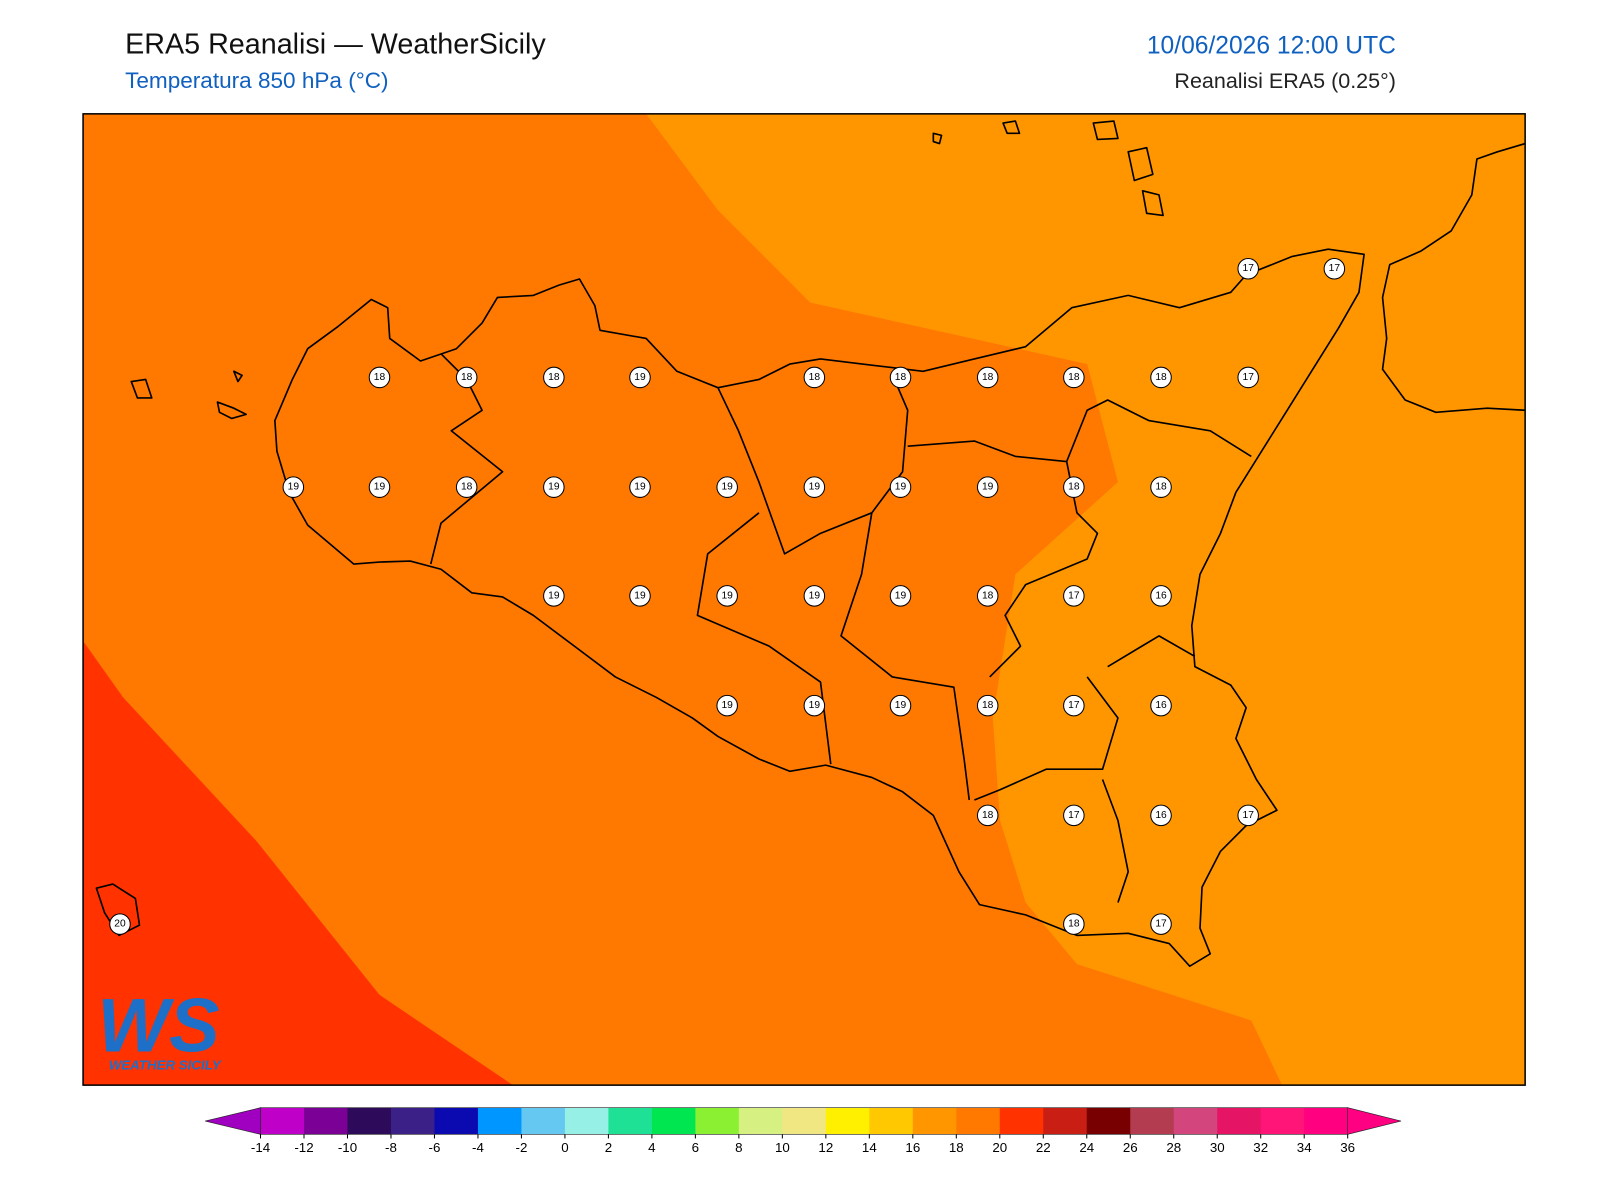 This screenshot has width=1600, height=1200. I want to click on colorbar-over, so click(1374, 1121).